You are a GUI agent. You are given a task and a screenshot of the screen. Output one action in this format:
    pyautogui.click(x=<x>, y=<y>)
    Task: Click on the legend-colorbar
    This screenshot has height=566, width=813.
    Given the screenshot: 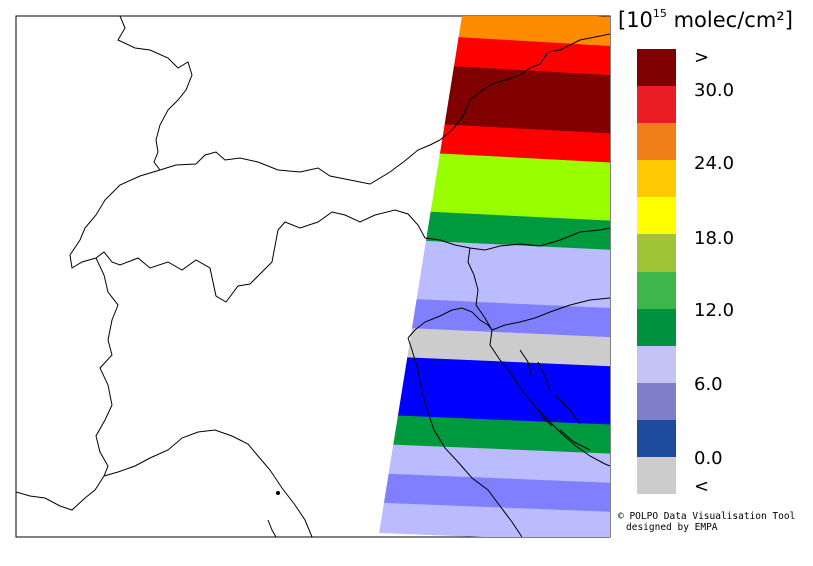 What is the action you would take?
    pyautogui.click(x=656, y=272)
    